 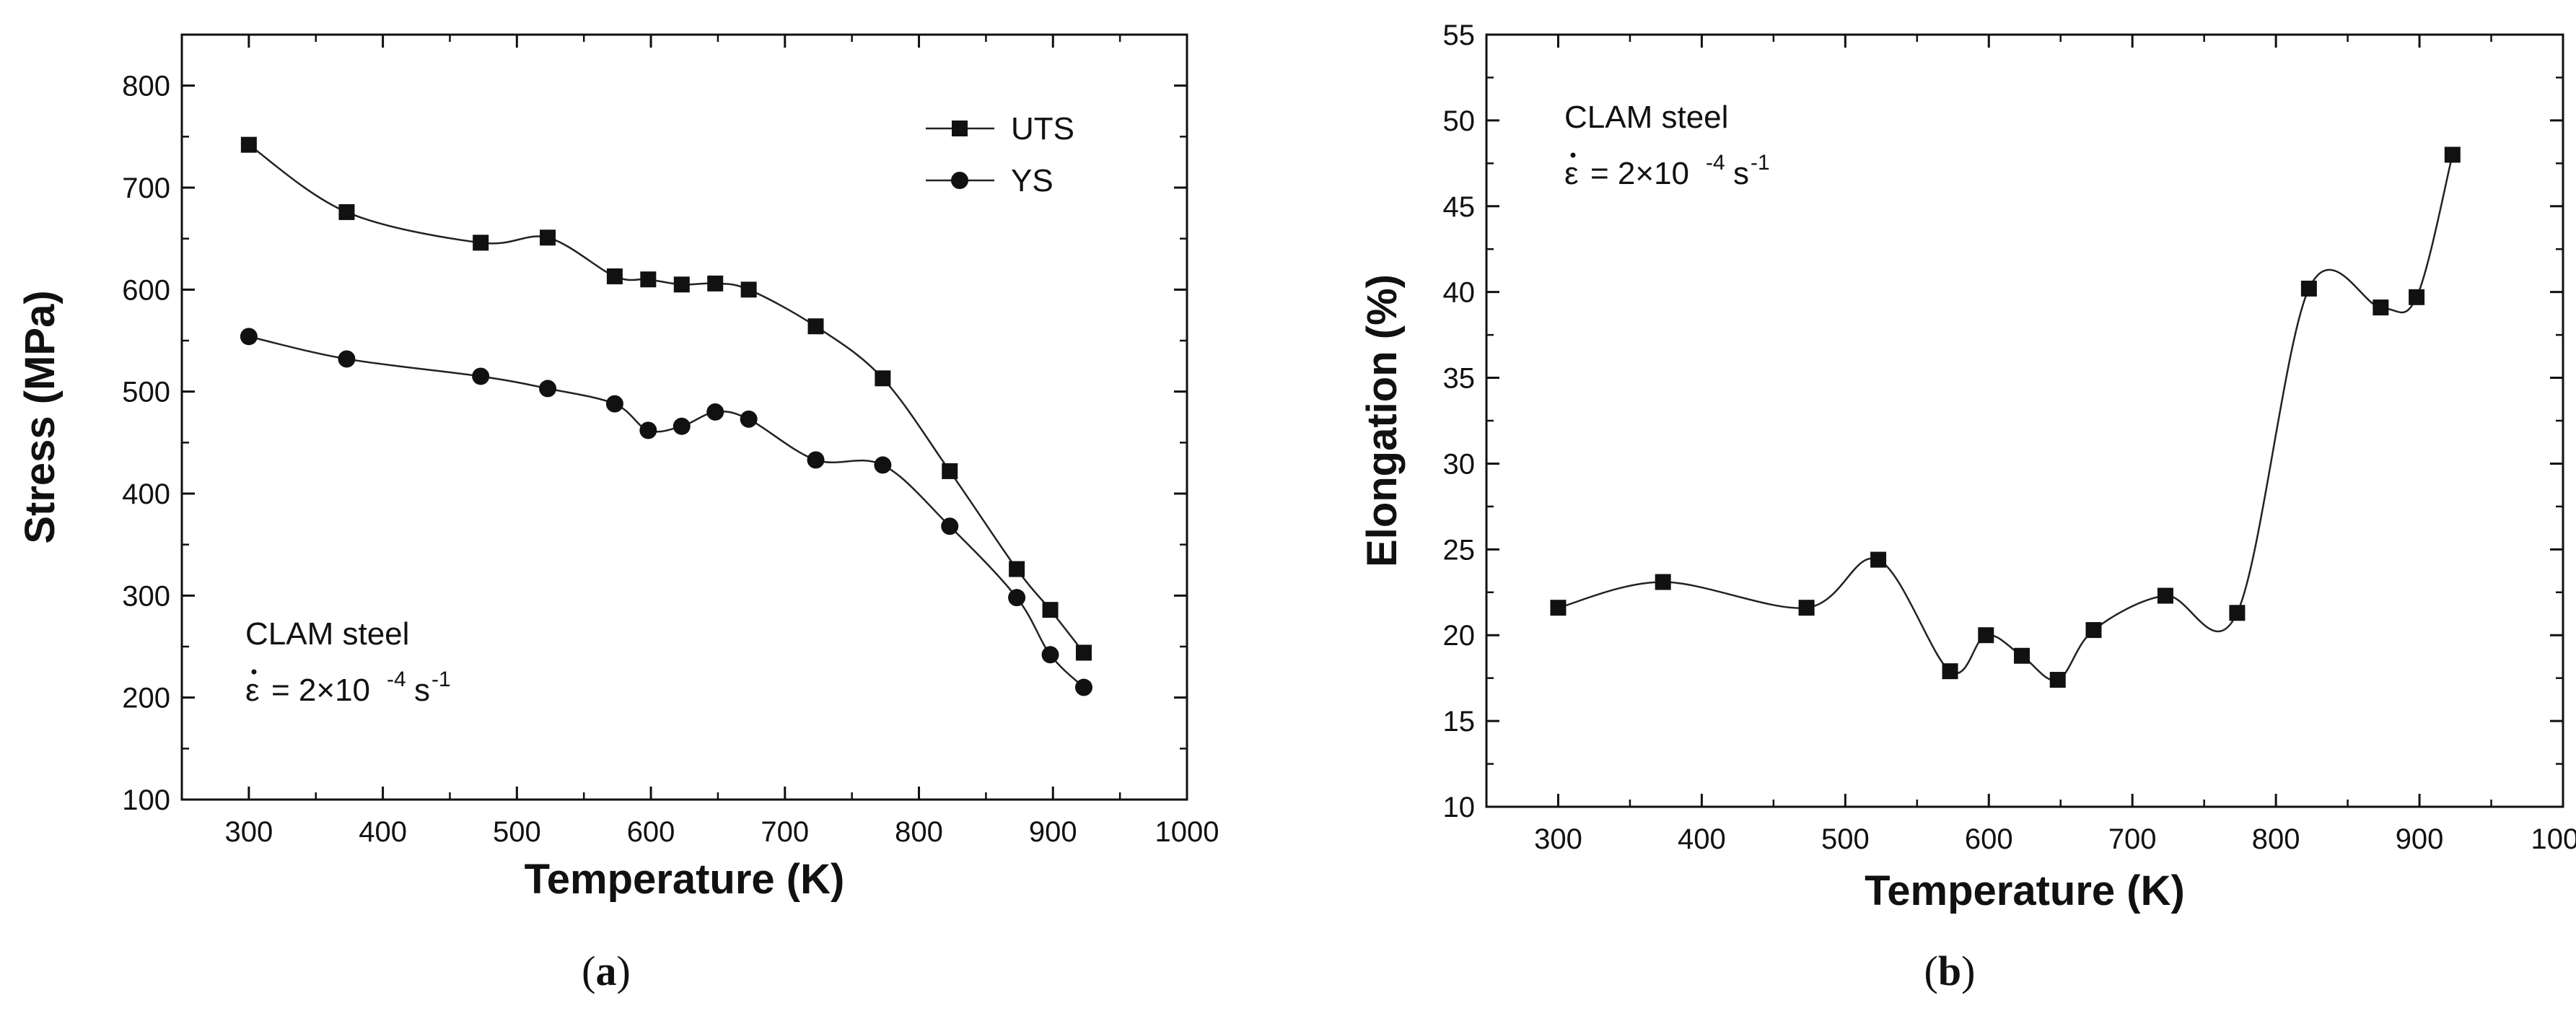 I want to click on y-tick-label: 35, so click(x=1459, y=379).